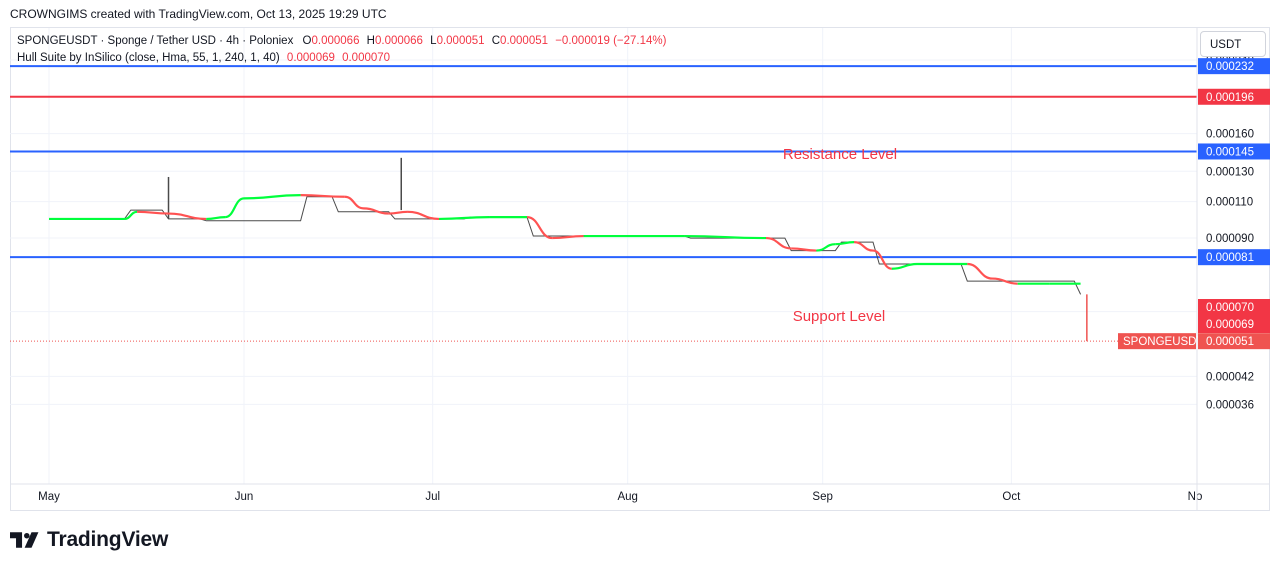  What do you see at coordinates (366, 58) in the screenshot?
I see `indicator-value-2: 0.000070` at bounding box center [366, 58].